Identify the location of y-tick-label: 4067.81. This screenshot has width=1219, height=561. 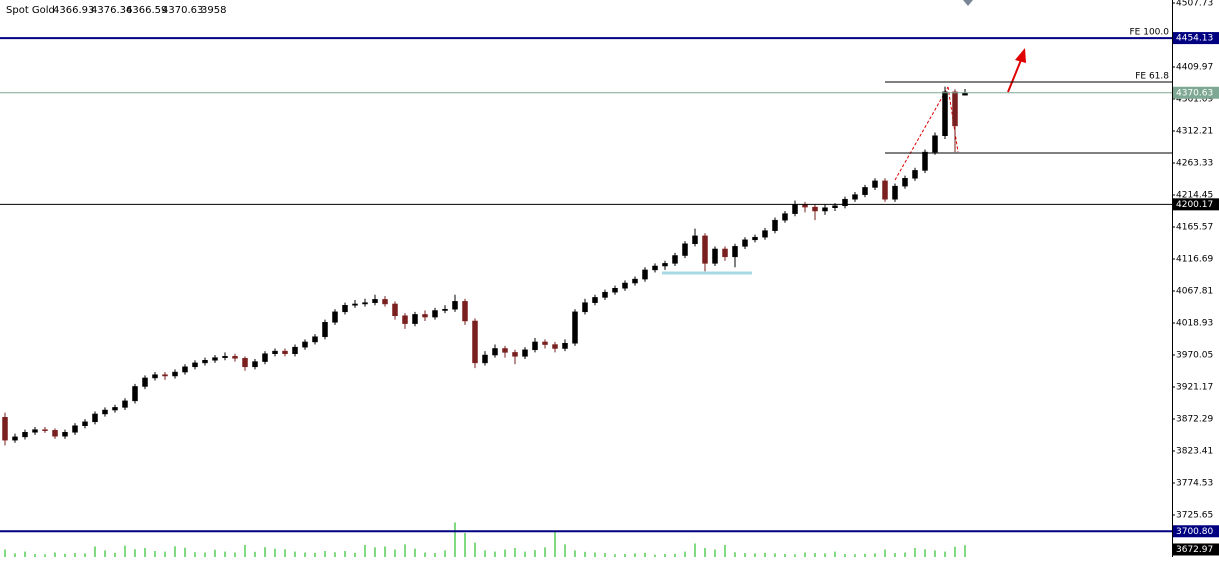
(1194, 291).